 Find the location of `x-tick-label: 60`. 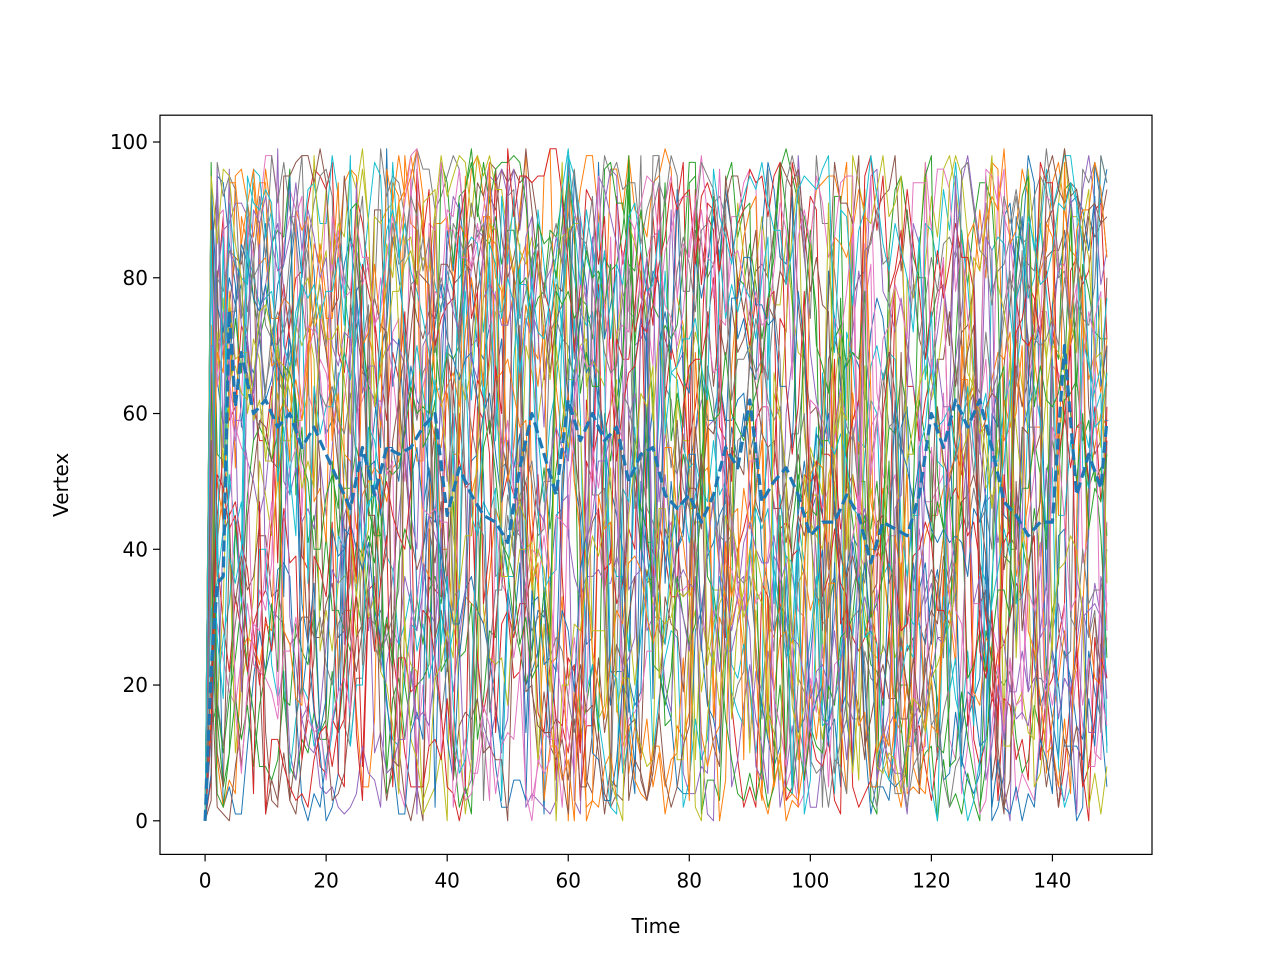

x-tick-label: 60 is located at coordinates (568, 880).